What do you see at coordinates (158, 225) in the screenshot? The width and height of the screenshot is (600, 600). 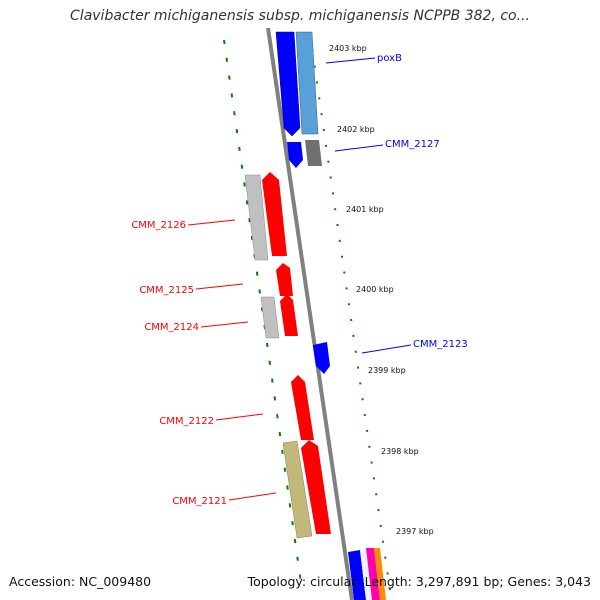 I see `gene-label-cmm-2126: CMM_2126` at bounding box center [158, 225].